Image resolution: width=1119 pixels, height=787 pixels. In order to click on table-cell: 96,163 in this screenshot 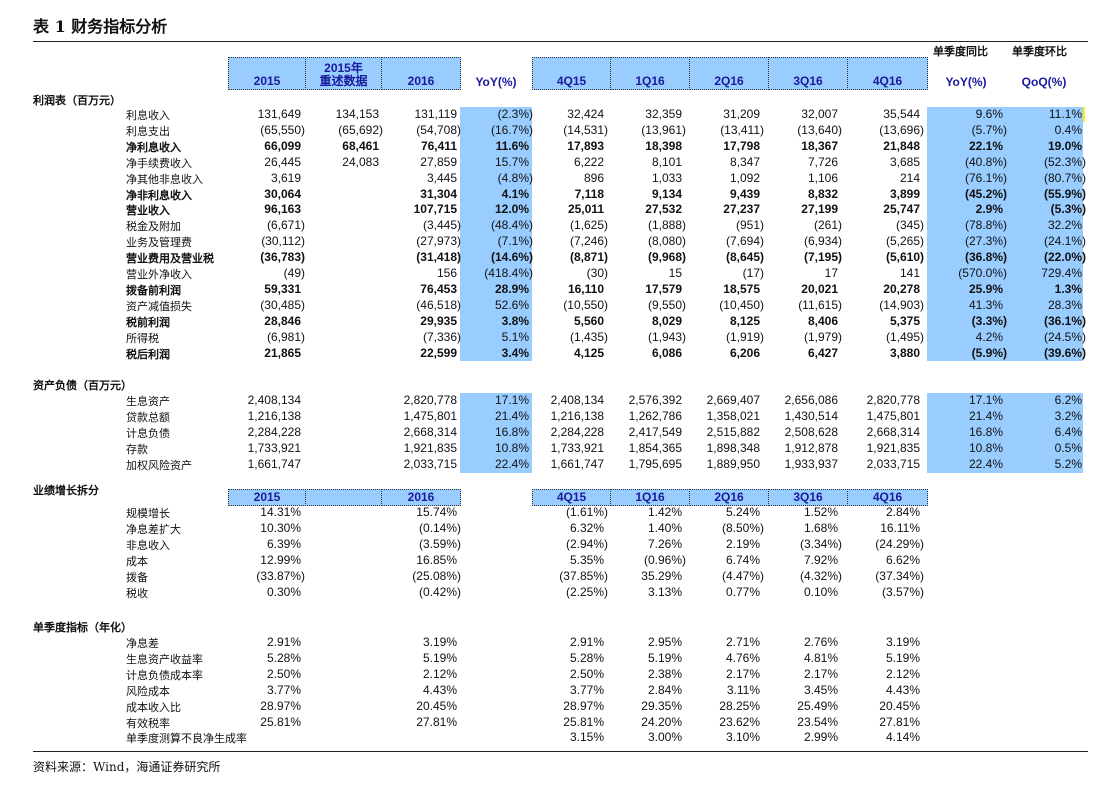, I will do `click(282, 209)`.